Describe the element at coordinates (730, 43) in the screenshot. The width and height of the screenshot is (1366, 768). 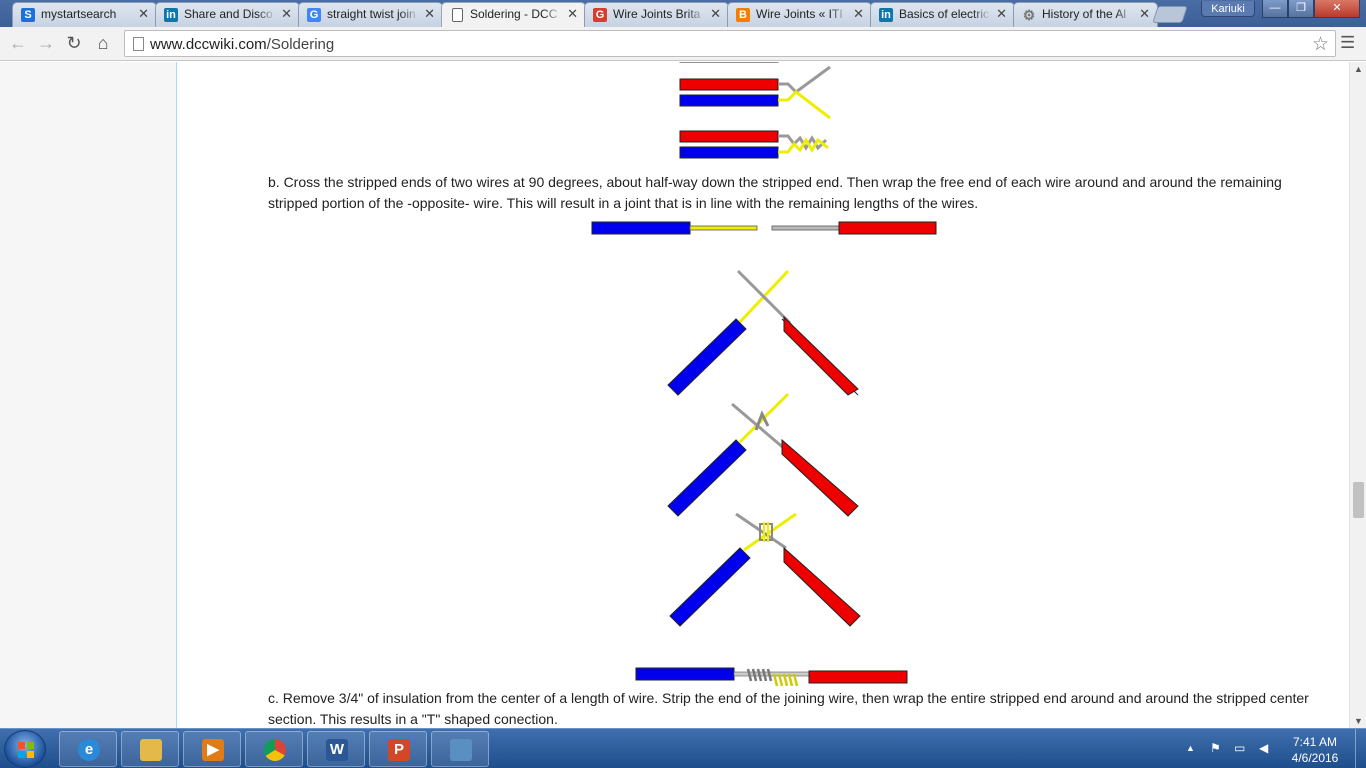
I see `address-bar: www.dccwiki.com/Soldering ☆` at that location.